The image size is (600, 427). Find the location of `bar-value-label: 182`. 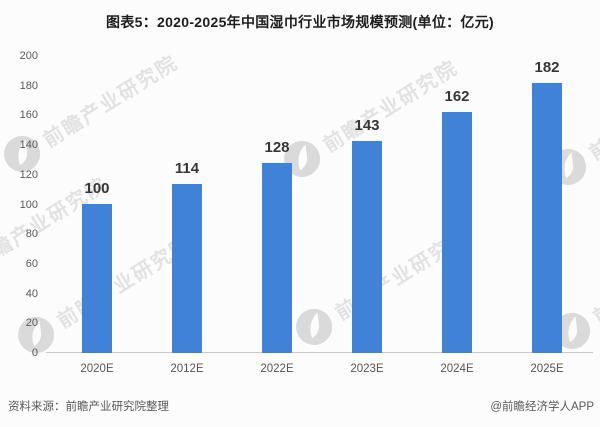

bar-value-label: 182 is located at coordinates (547, 67).